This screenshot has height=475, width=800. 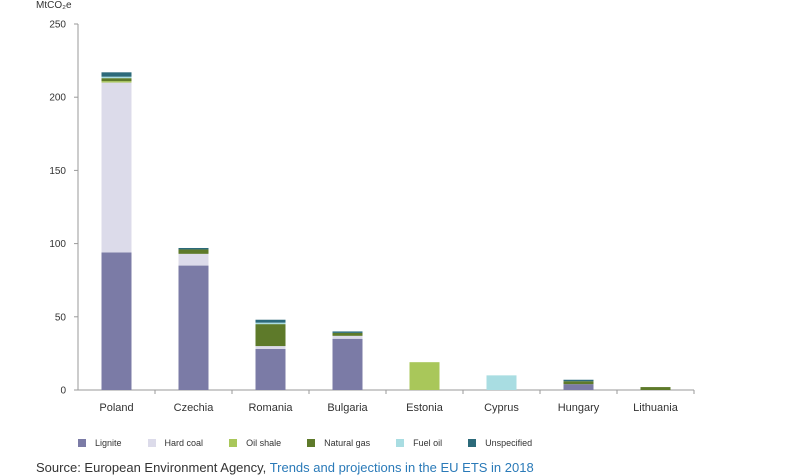 I want to click on legend-item: Unspecified, so click(x=500, y=443).